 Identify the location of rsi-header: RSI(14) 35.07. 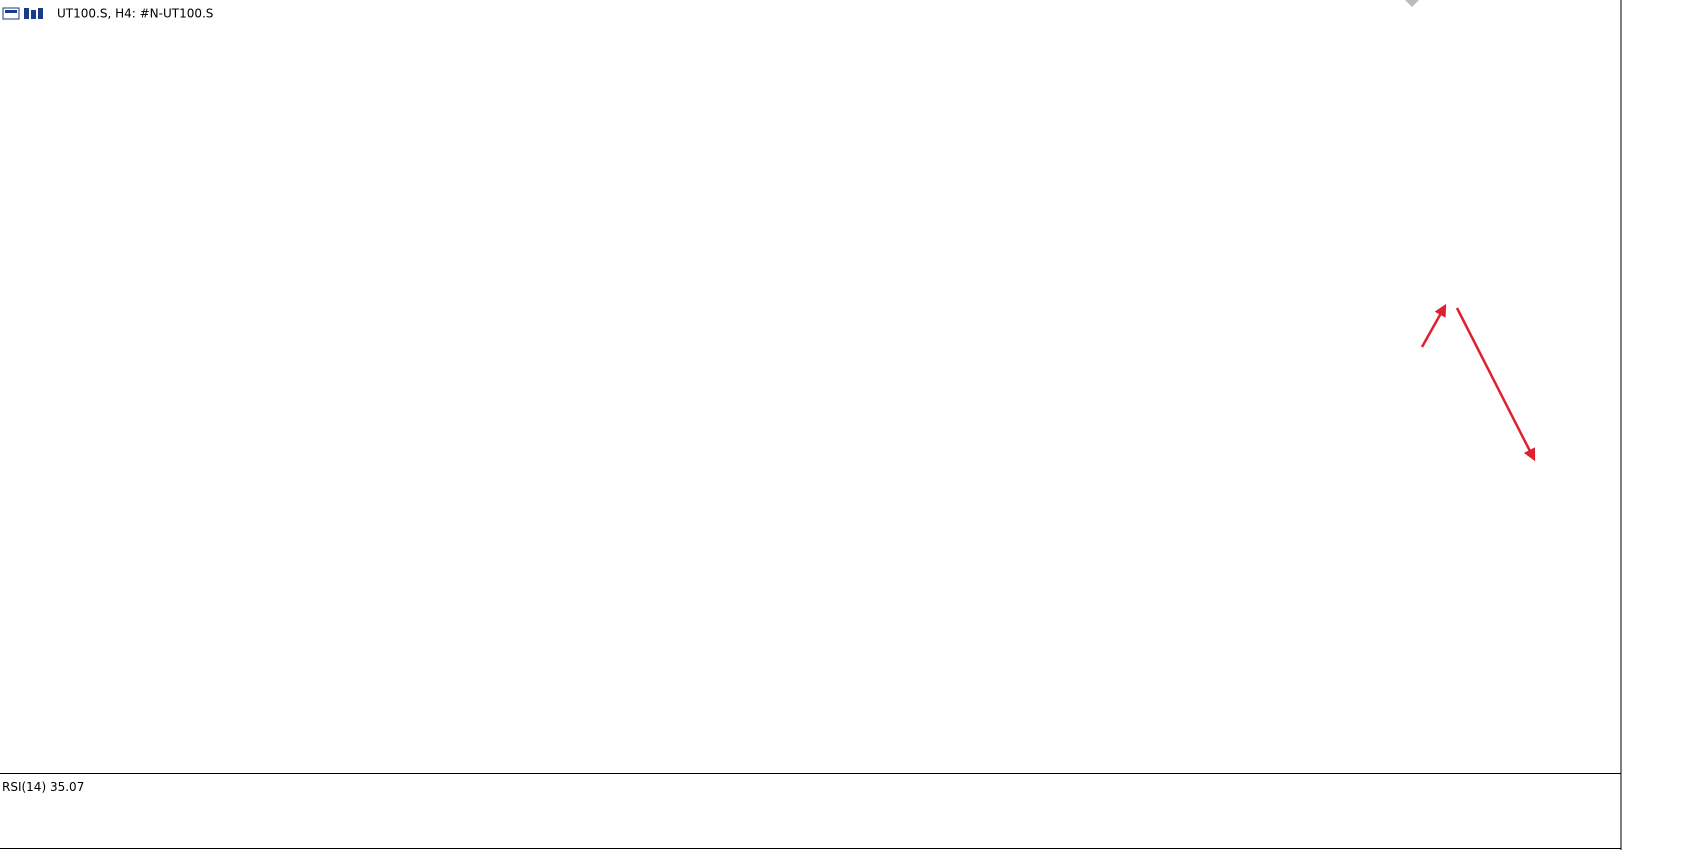
(43, 787).